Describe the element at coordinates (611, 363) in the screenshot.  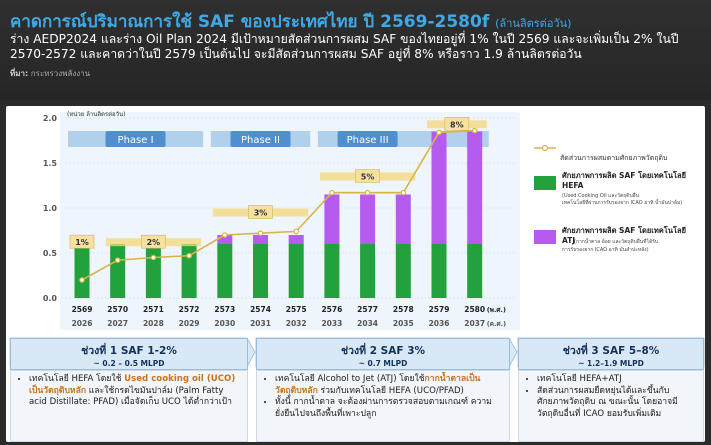
I see `phase3-volume: ~ 1.2–1.9 MLPD` at that location.